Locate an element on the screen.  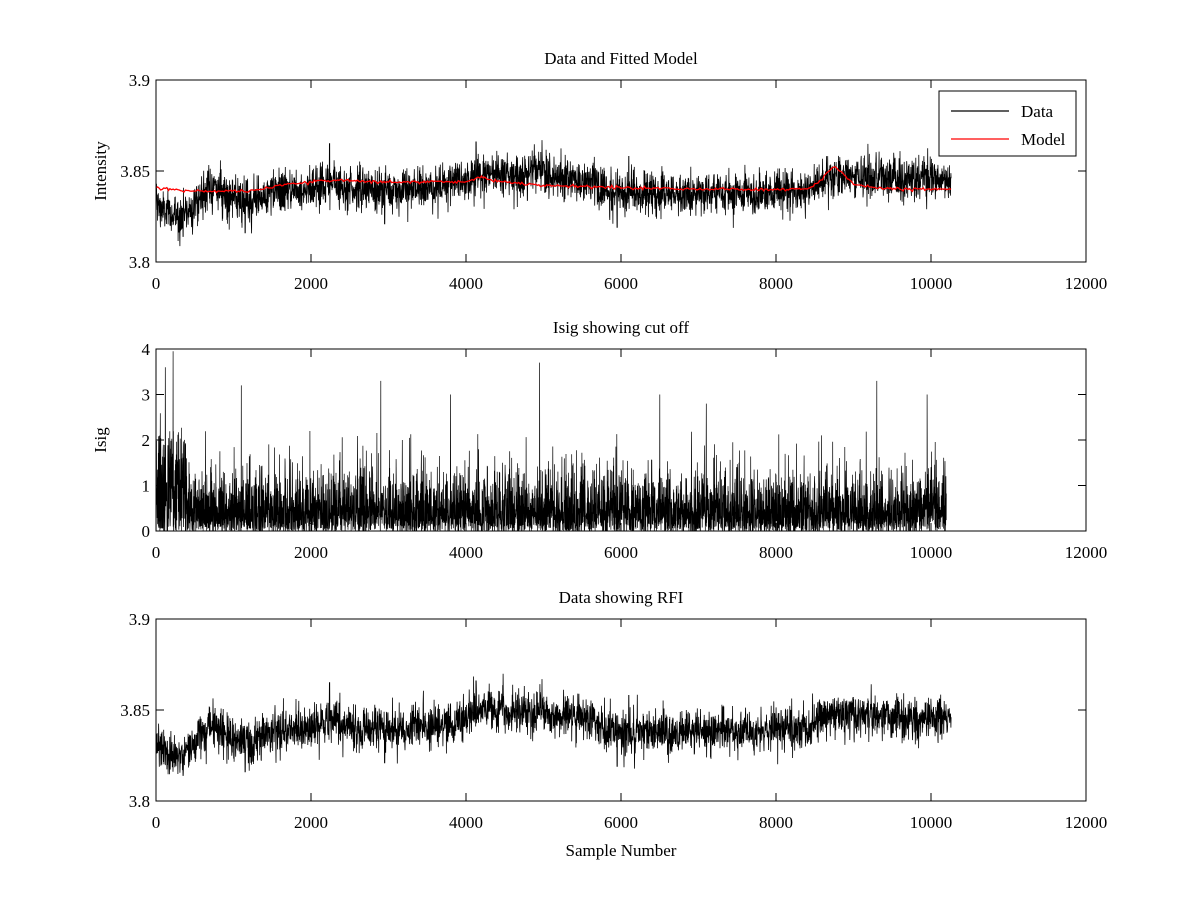
y-tick-label: 4 is located at coordinates (146, 349).